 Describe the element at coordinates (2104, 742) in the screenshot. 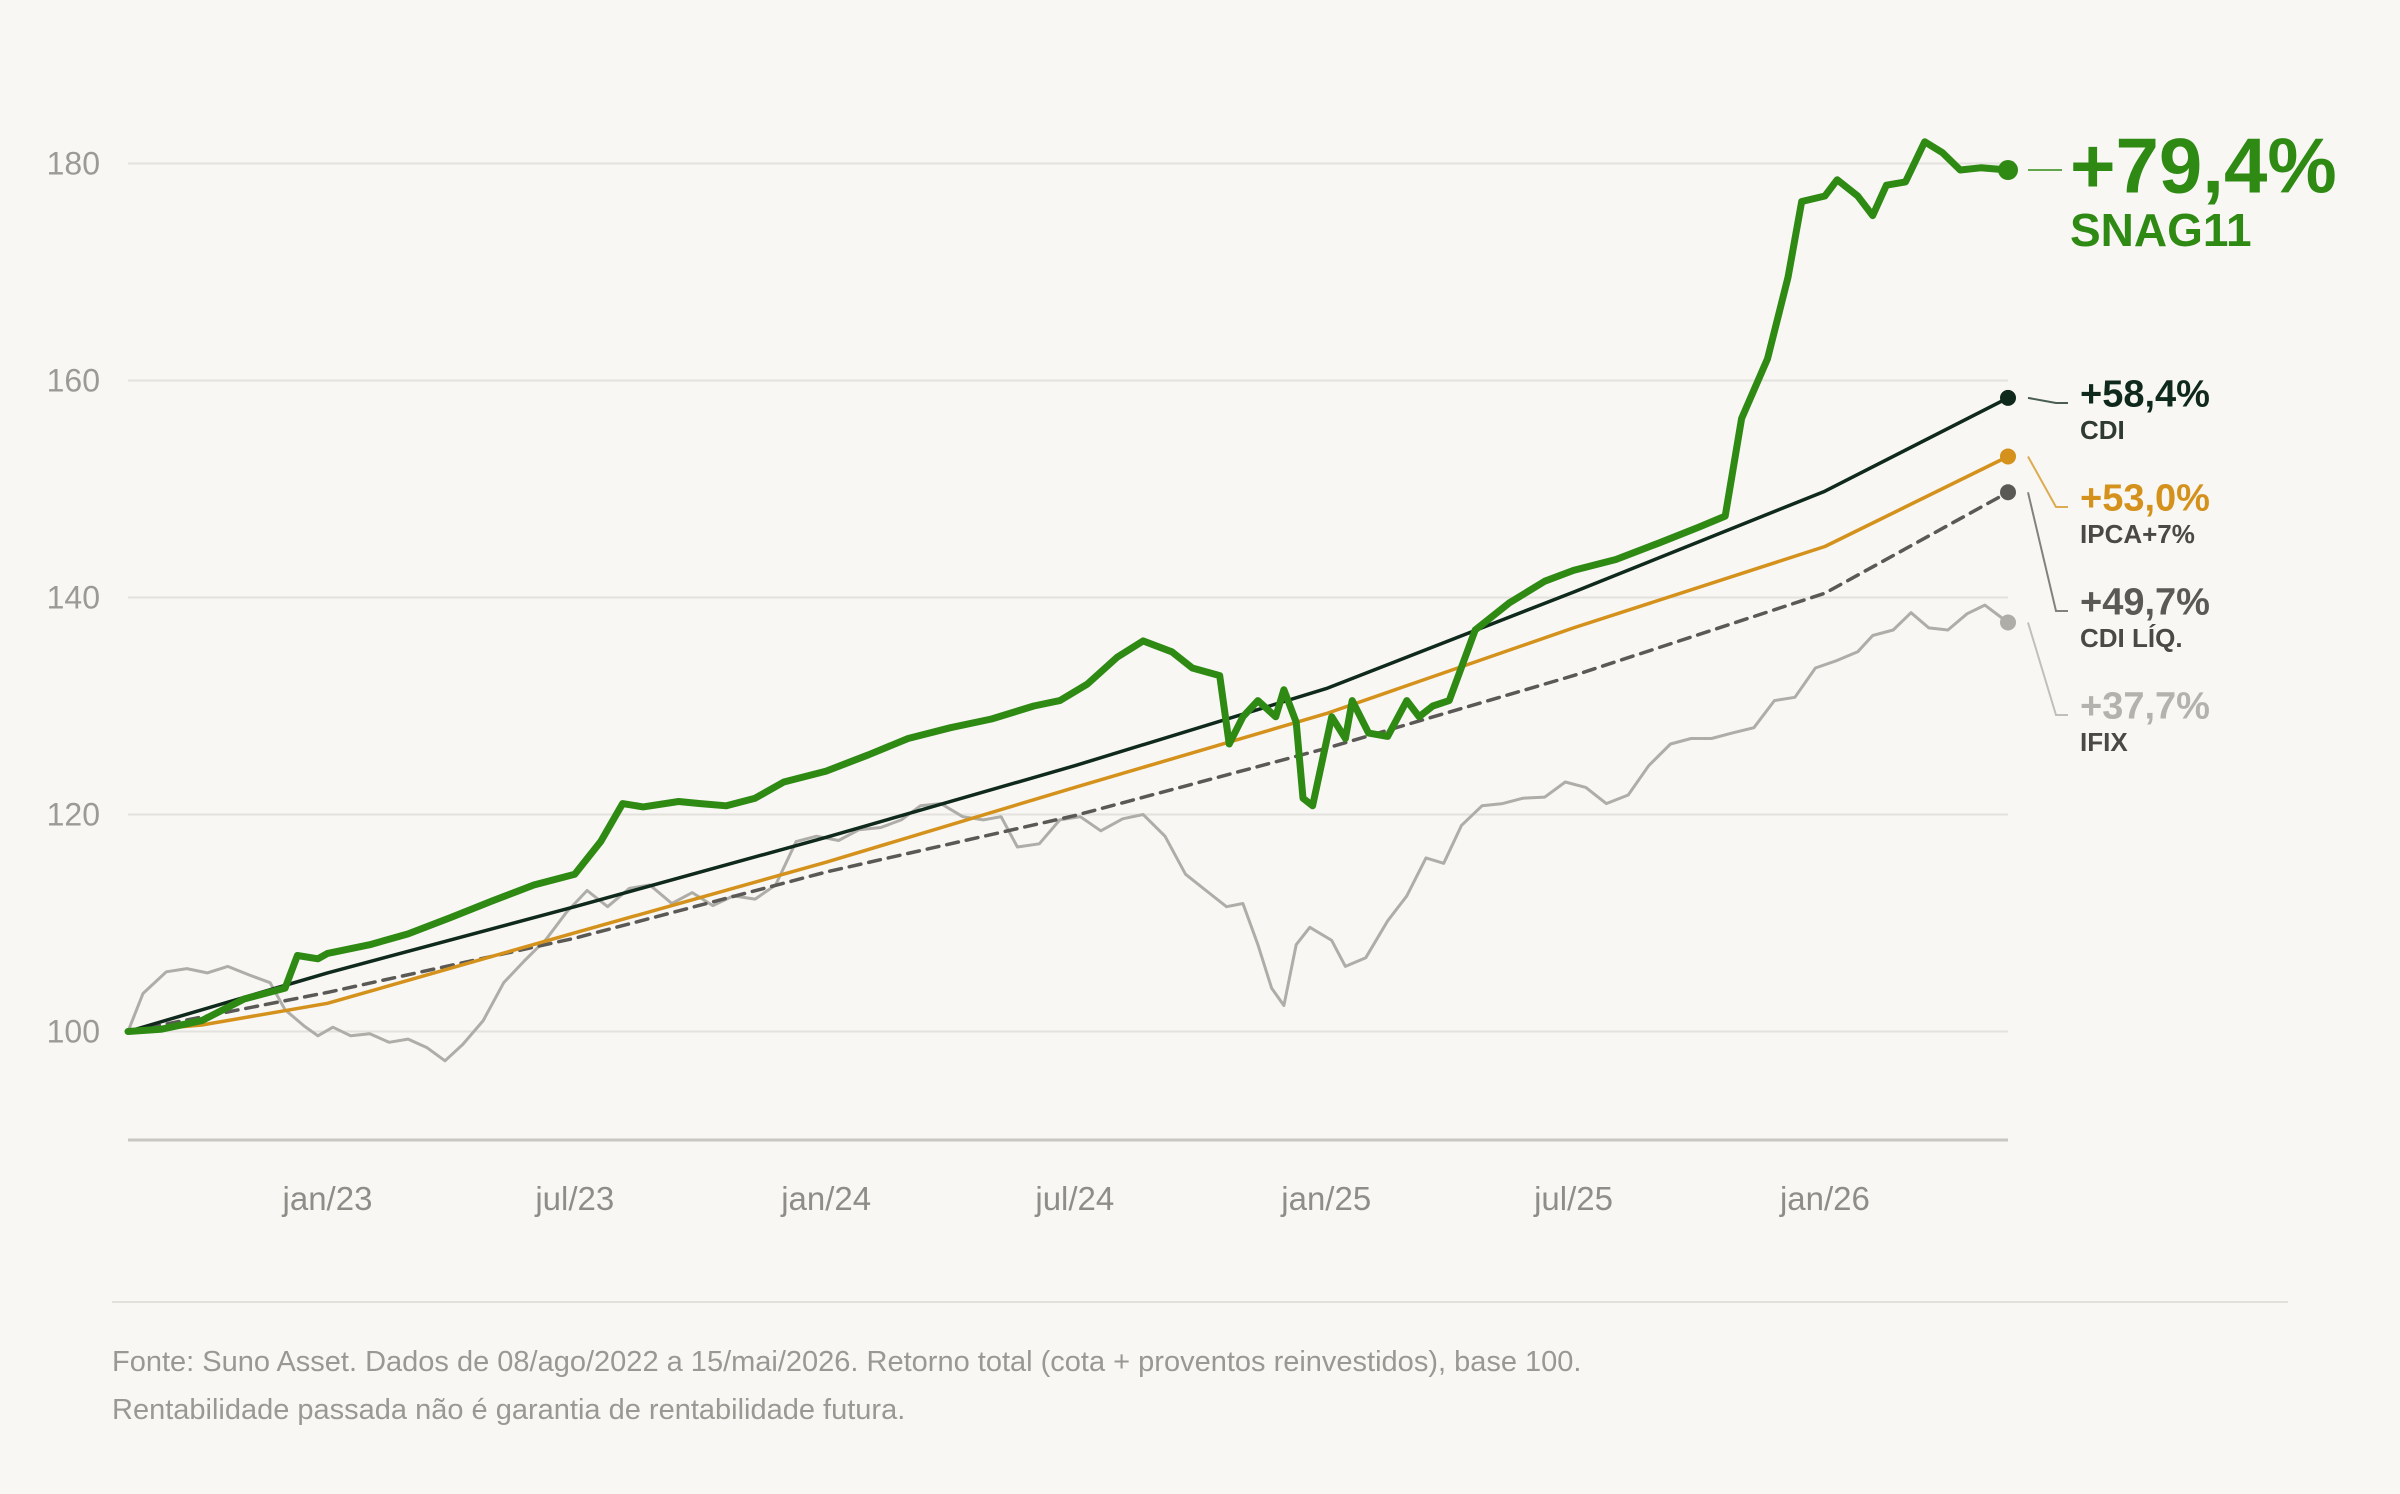

I see `series-name-ifix: IFIX` at that location.